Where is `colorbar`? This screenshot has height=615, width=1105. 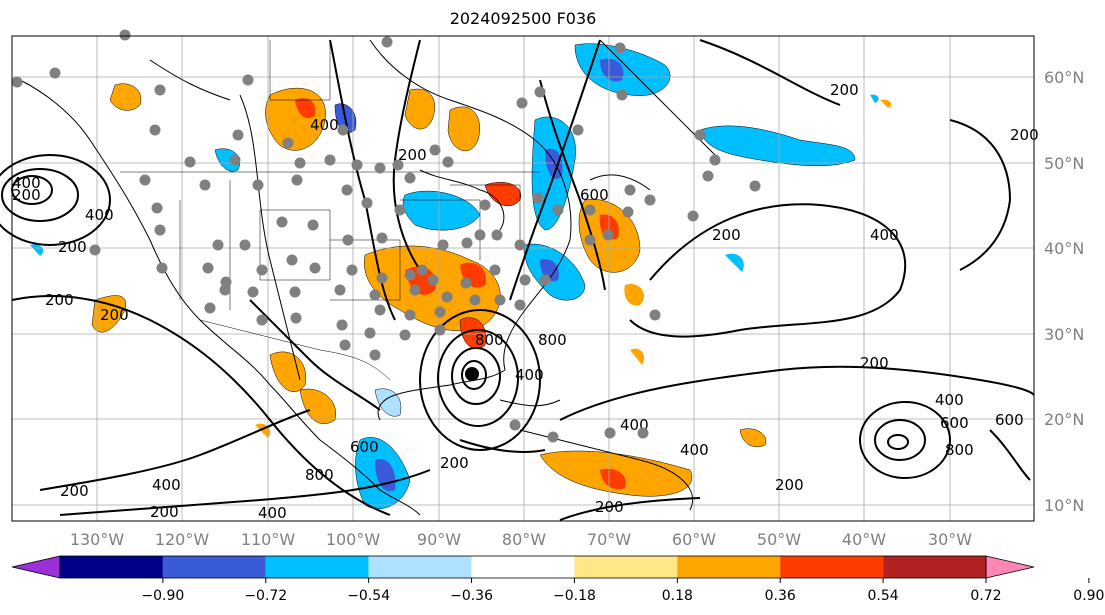
colorbar is located at coordinates (523, 567).